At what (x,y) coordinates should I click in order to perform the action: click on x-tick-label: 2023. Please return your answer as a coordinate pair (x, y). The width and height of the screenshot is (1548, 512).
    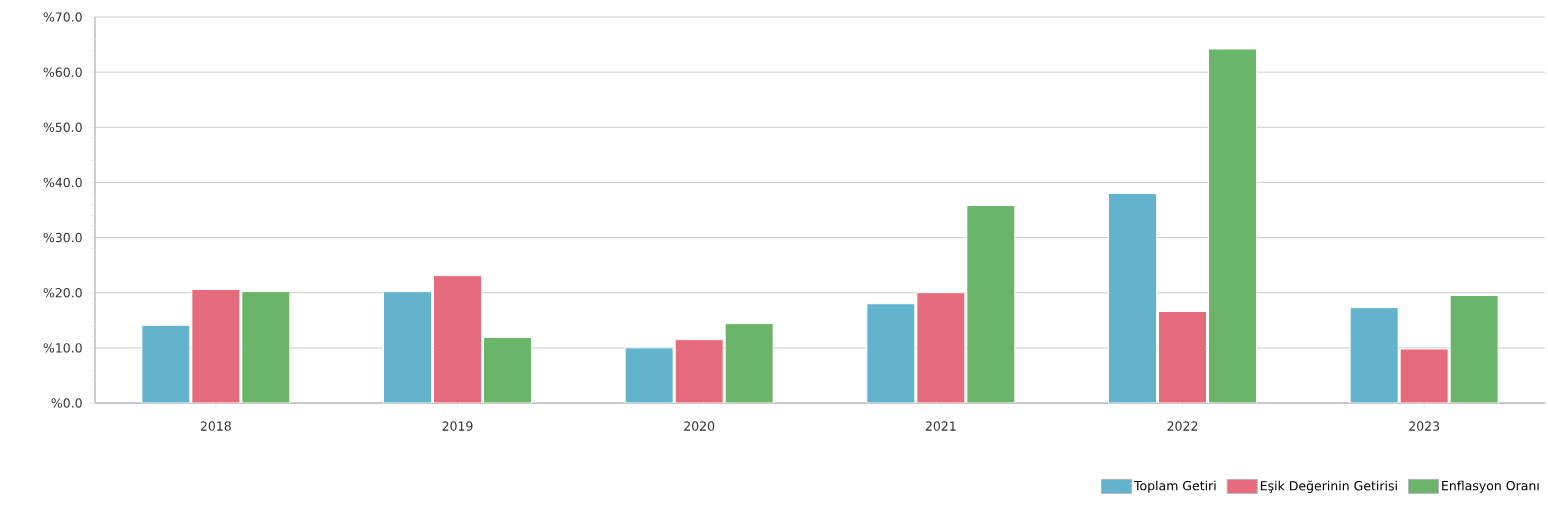
    Looking at the image, I should click on (1424, 426).